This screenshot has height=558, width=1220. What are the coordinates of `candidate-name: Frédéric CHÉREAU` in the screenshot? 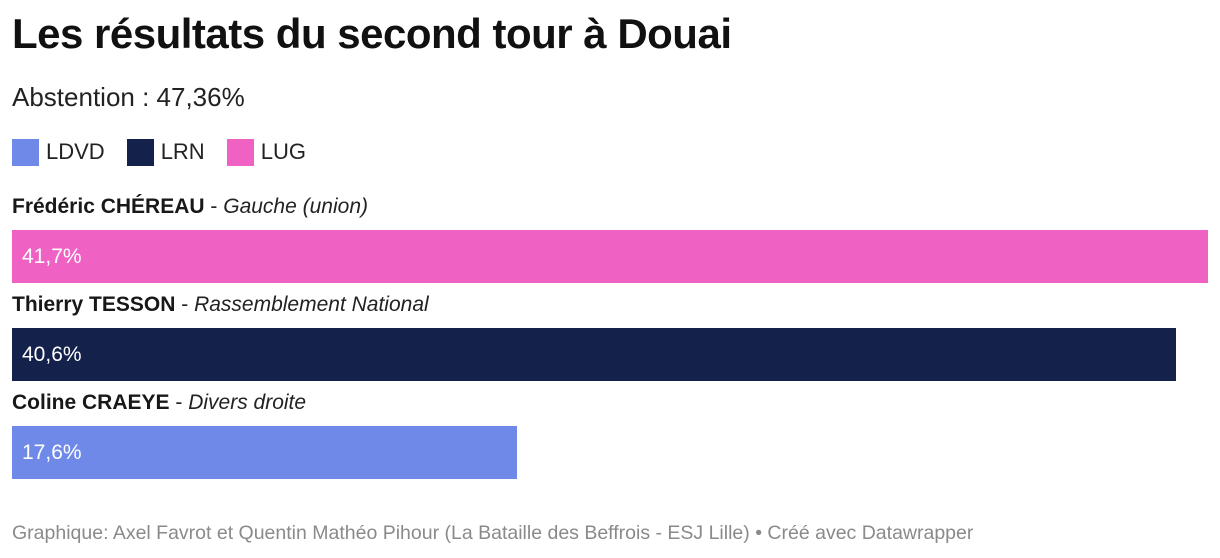 It's located at (108, 206).